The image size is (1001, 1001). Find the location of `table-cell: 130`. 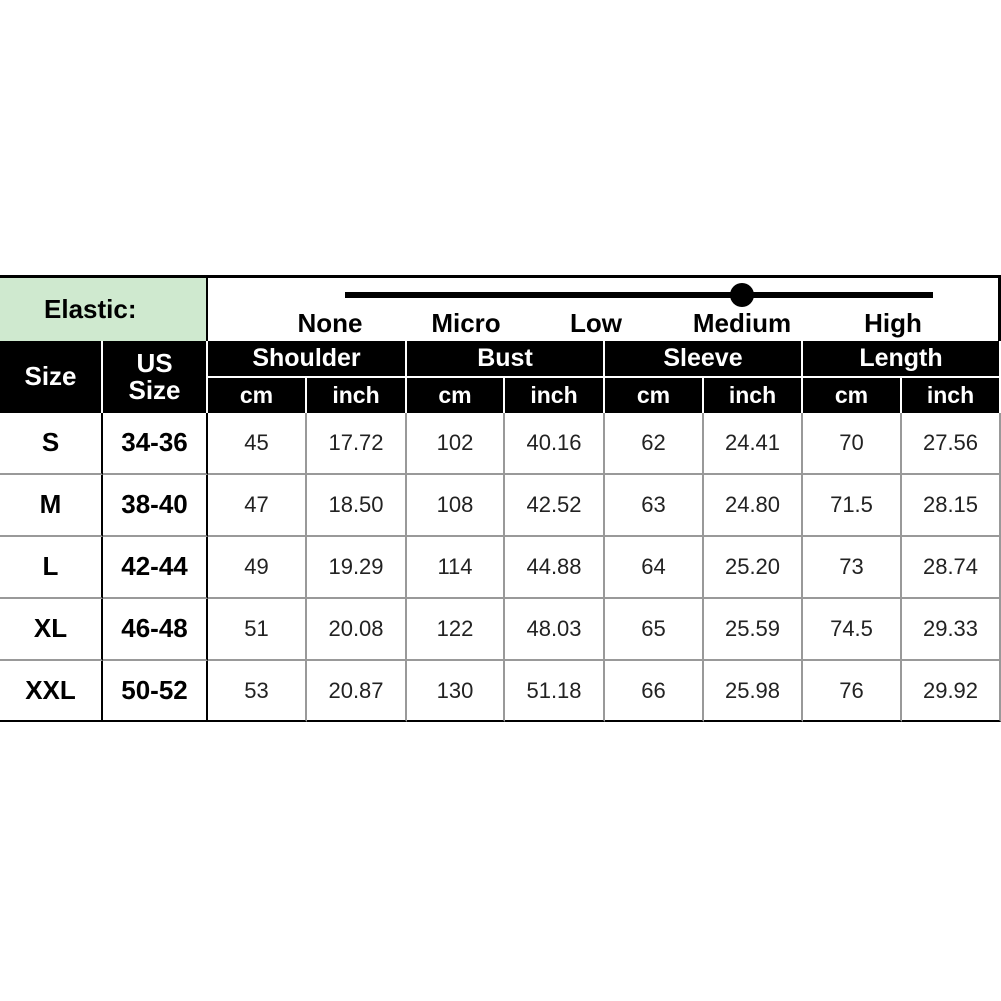

table-cell: 130 is located at coordinates (456, 691).